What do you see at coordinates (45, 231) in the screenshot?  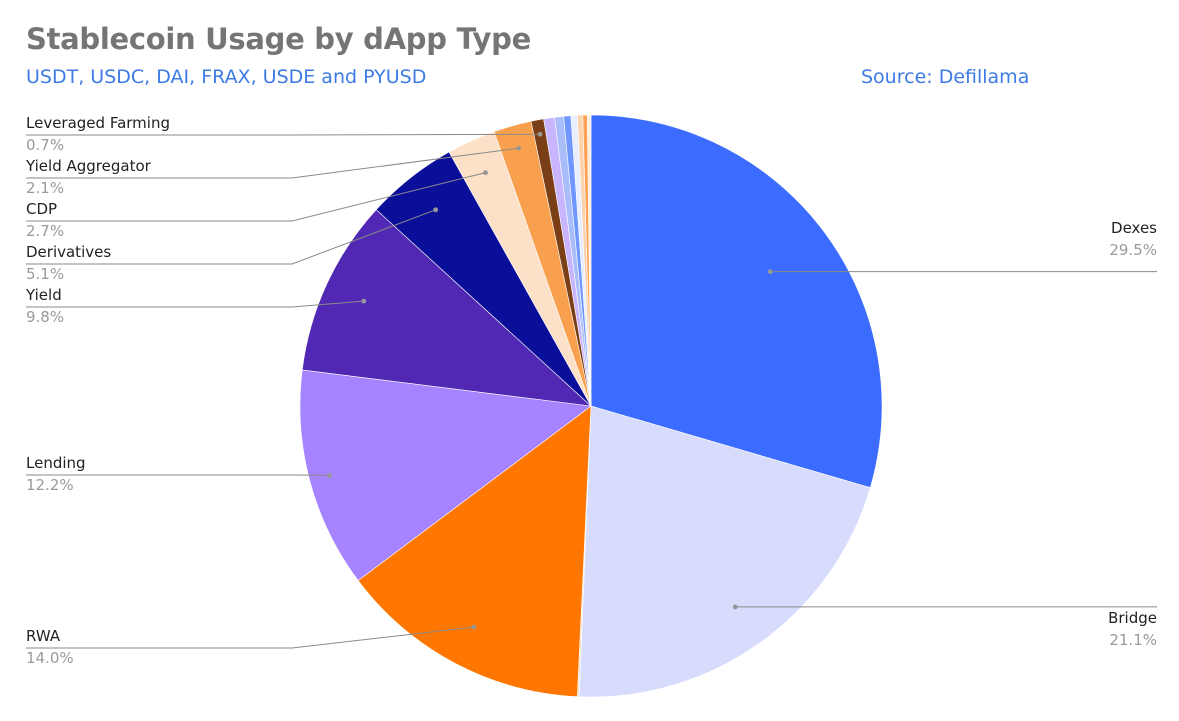 I see `slice-value-cdp: 2.7%` at bounding box center [45, 231].